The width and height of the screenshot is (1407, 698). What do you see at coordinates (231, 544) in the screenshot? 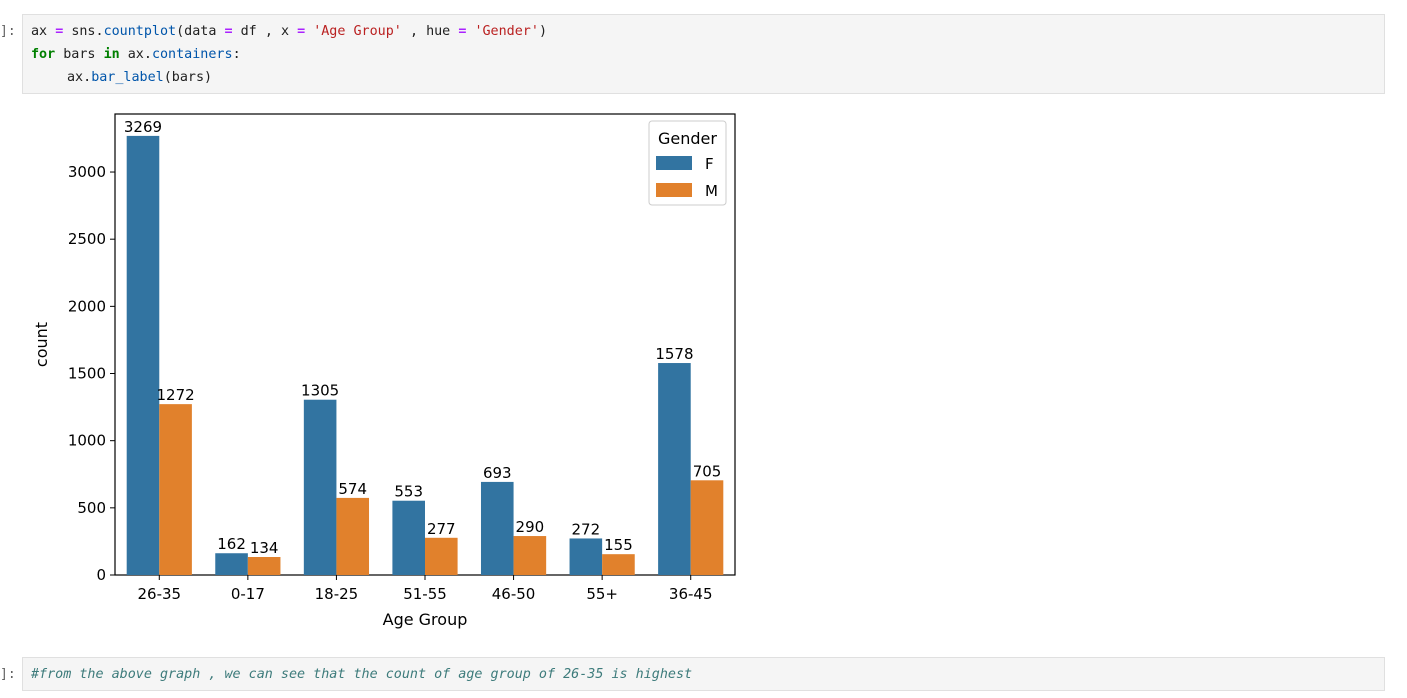
I see `bar-value-label: 162` at bounding box center [231, 544].